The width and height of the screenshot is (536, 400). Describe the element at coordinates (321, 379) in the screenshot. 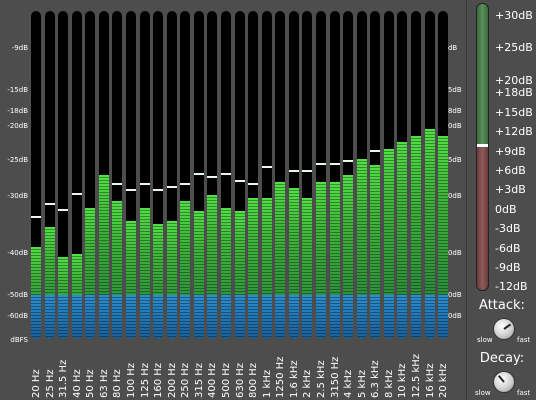

I see `band-frequency-label: 2.5 kHz` at that location.